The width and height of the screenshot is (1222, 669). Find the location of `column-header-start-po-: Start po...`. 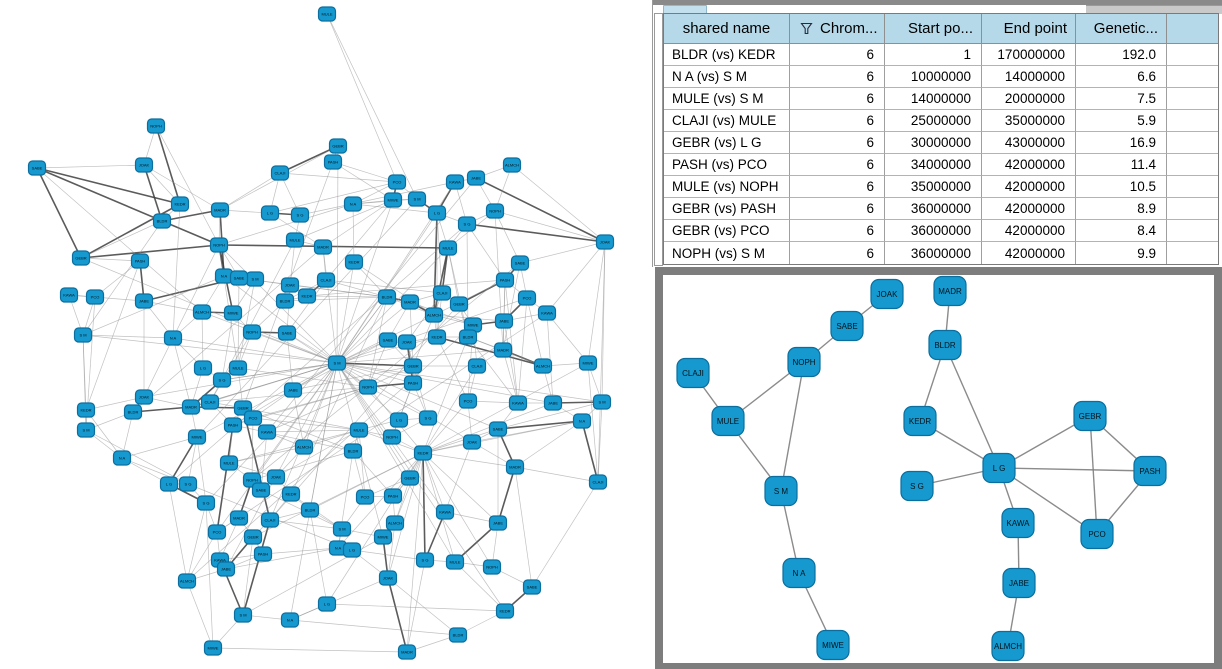

column-header-start-po-: Start po... is located at coordinates (933, 29).